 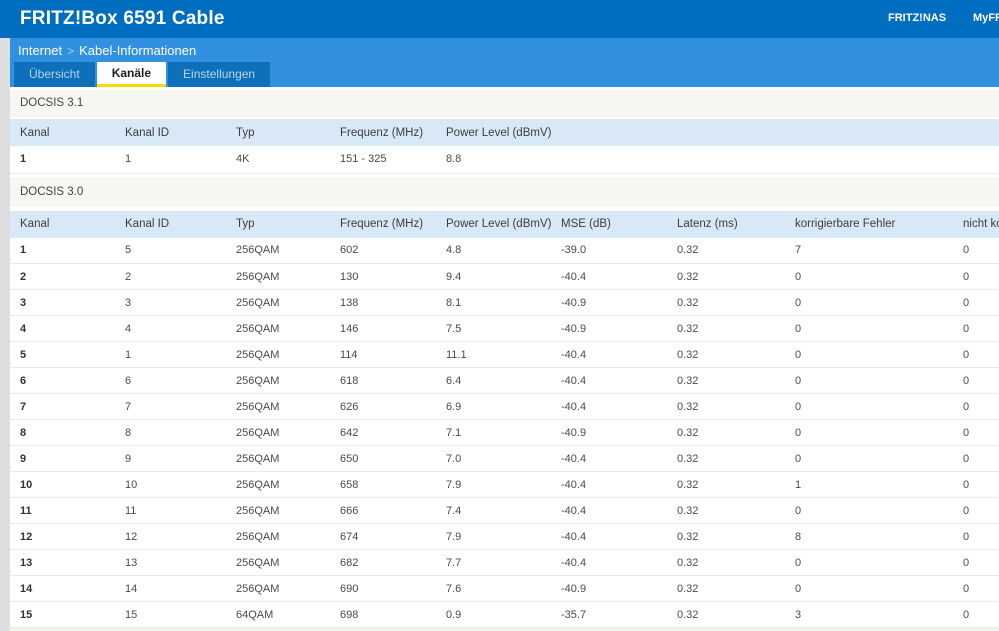 What do you see at coordinates (504, 354) in the screenshot?
I see `table-row: 5 1 256QAM 114 11.1 -40.4 0.32 0 0` at bounding box center [504, 354].